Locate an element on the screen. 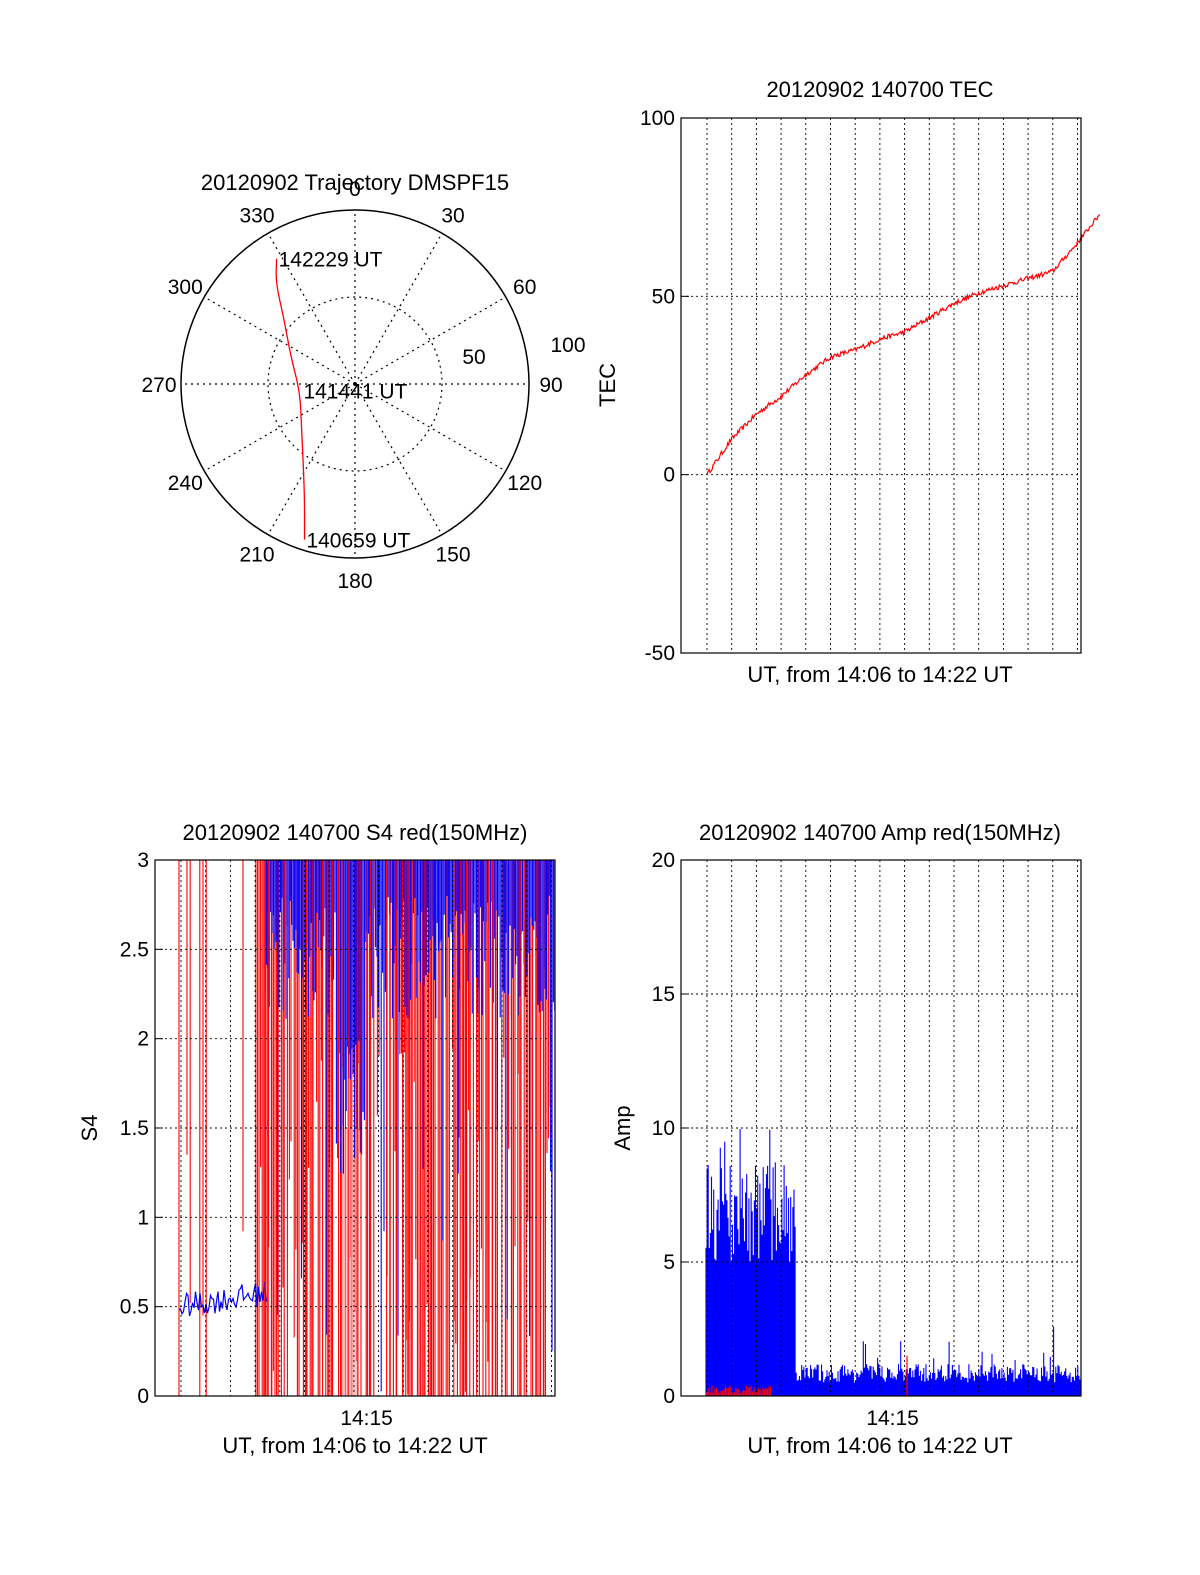 The width and height of the screenshot is (1200, 1575). y-tick-label: 15 is located at coordinates (663, 994).